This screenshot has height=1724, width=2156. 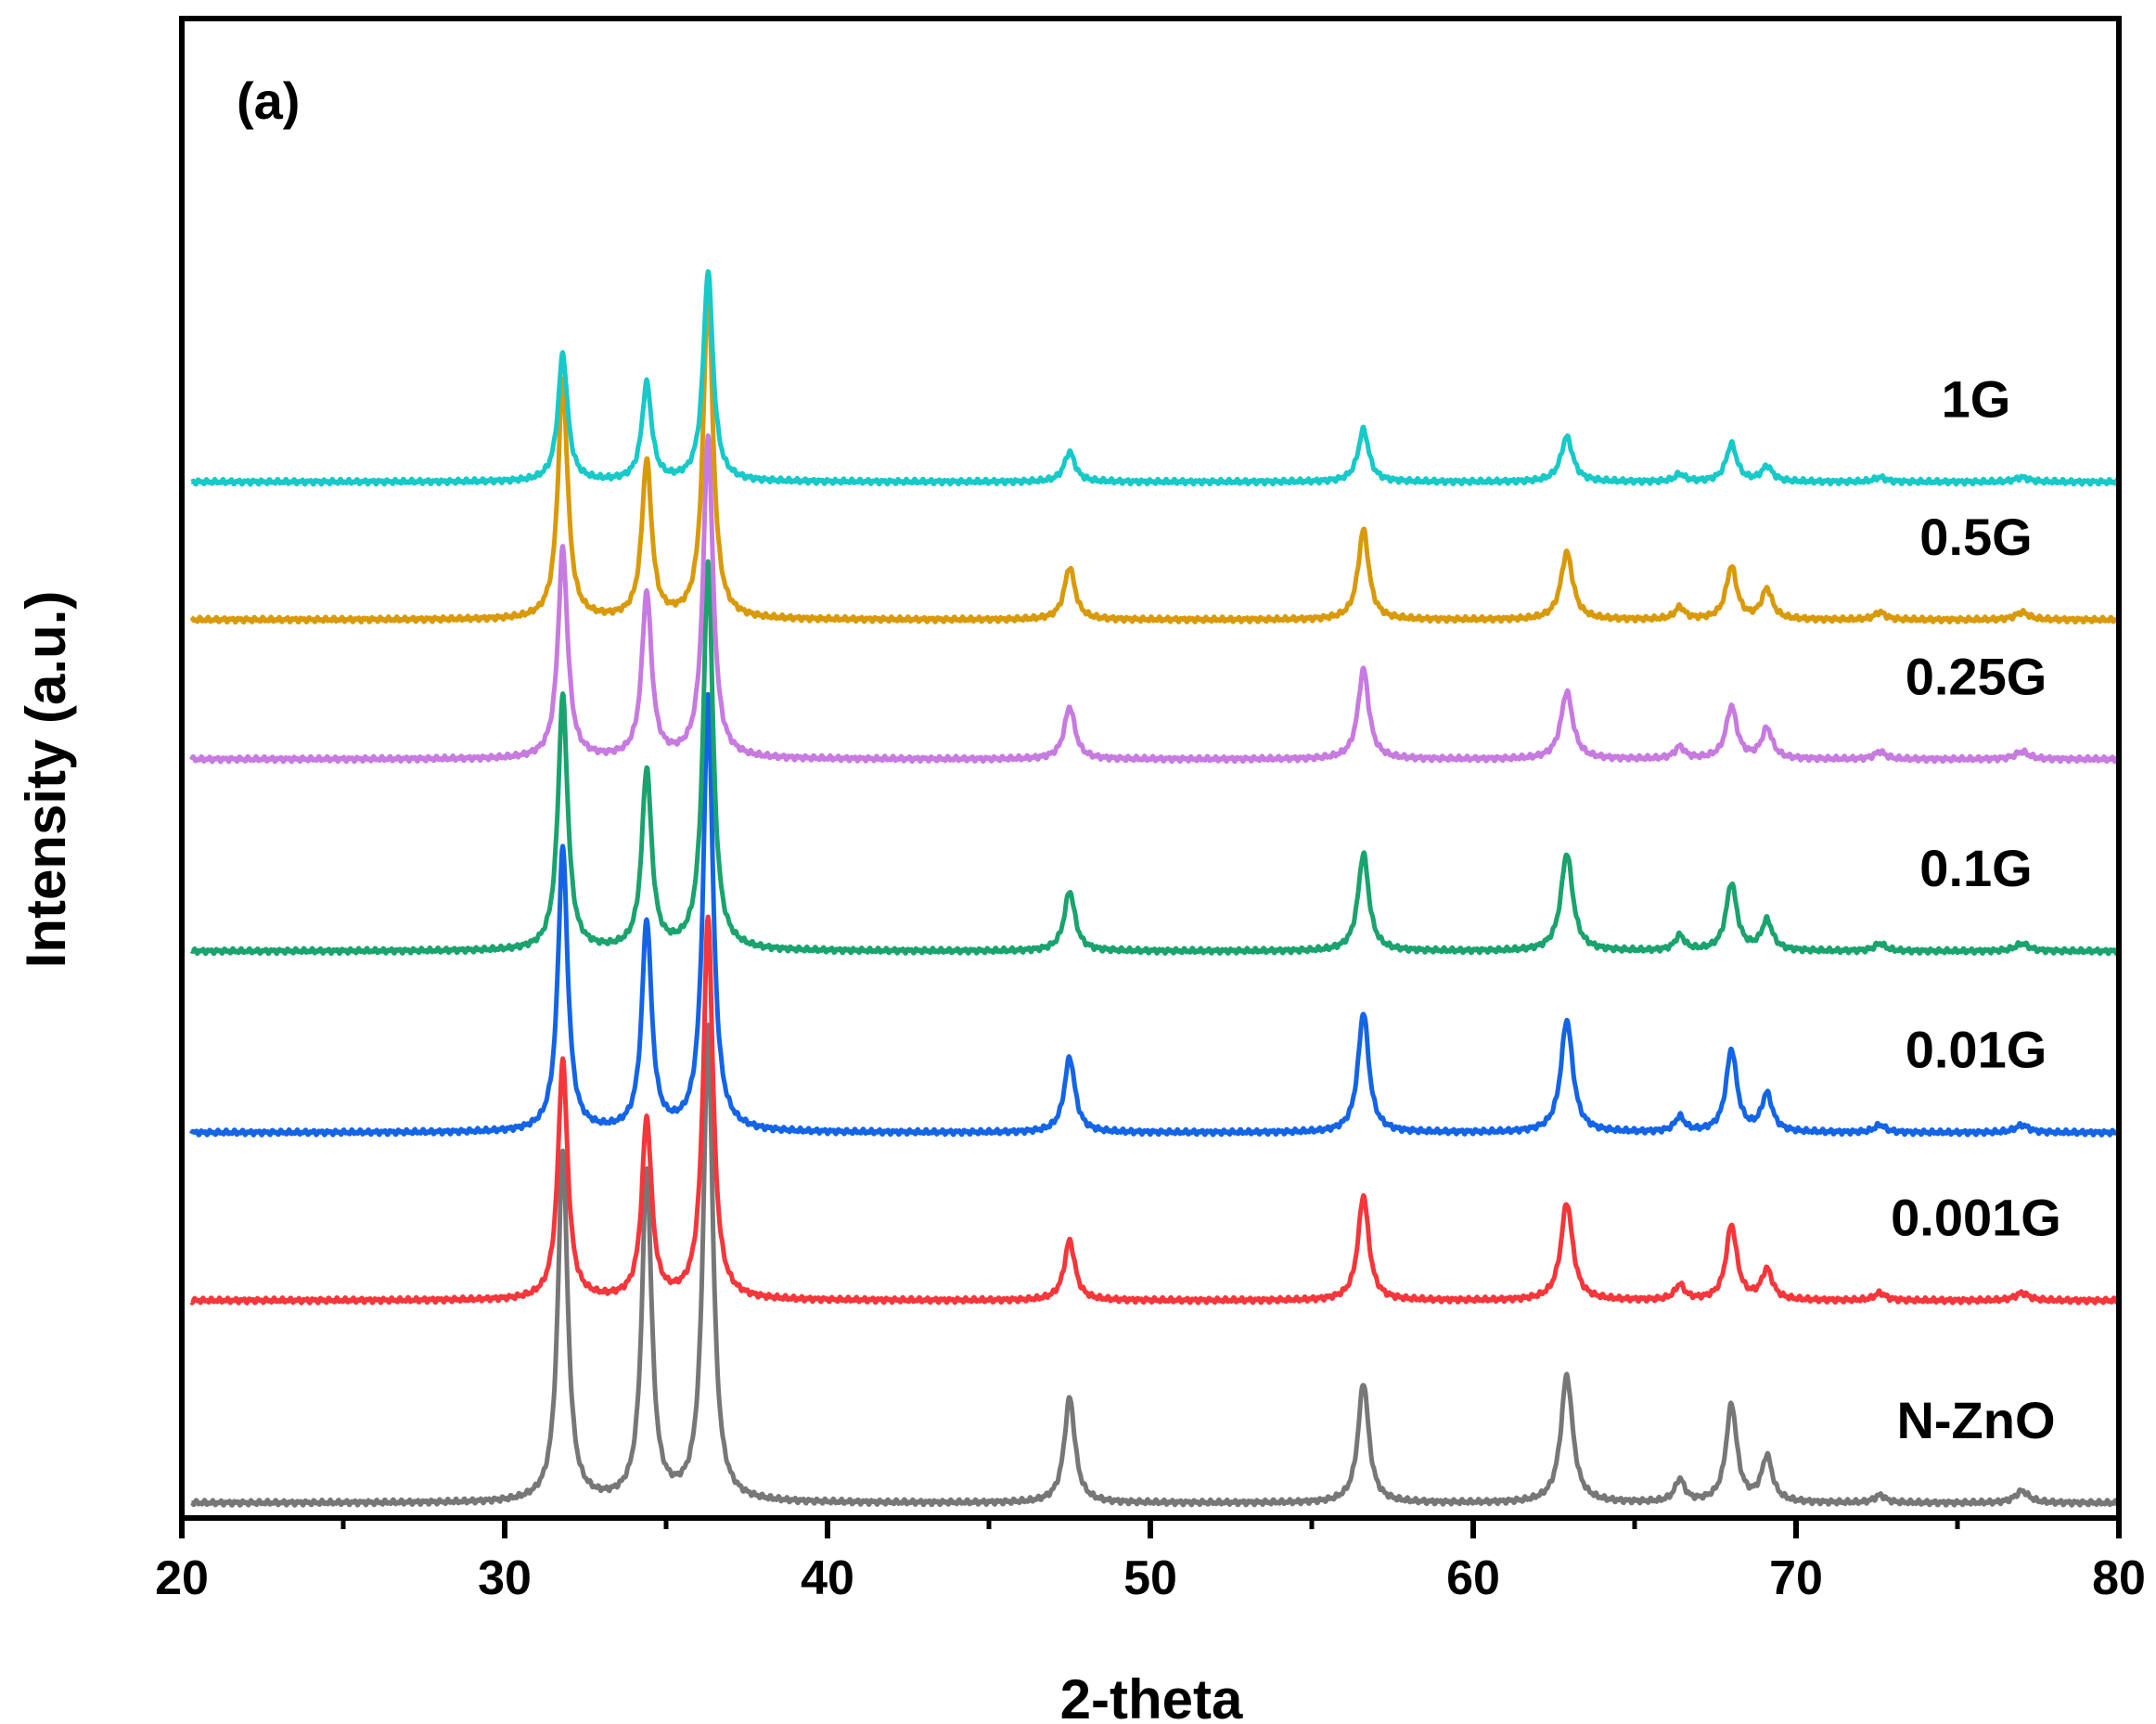 What do you see at coordinates (2119, 1578) in the screenshot?
I see `x-tick-label: 80` at bounding box center [2119, 1578].